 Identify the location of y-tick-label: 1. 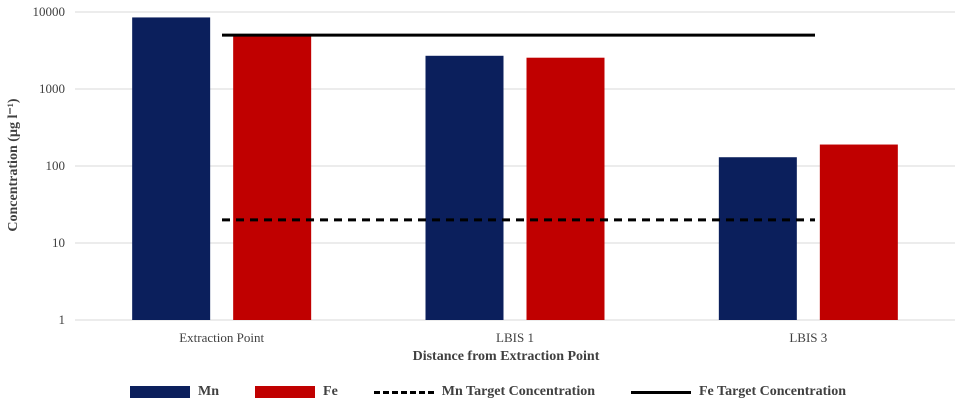
(62, 319).